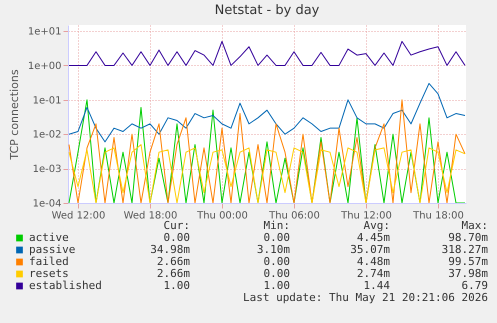 The width and height of the screenshot is (497, 323). What do you see at coordinates (267, 10) in the screenshot?
I see `chart-title: Netstat - by day` at bounding box center [267, 10].